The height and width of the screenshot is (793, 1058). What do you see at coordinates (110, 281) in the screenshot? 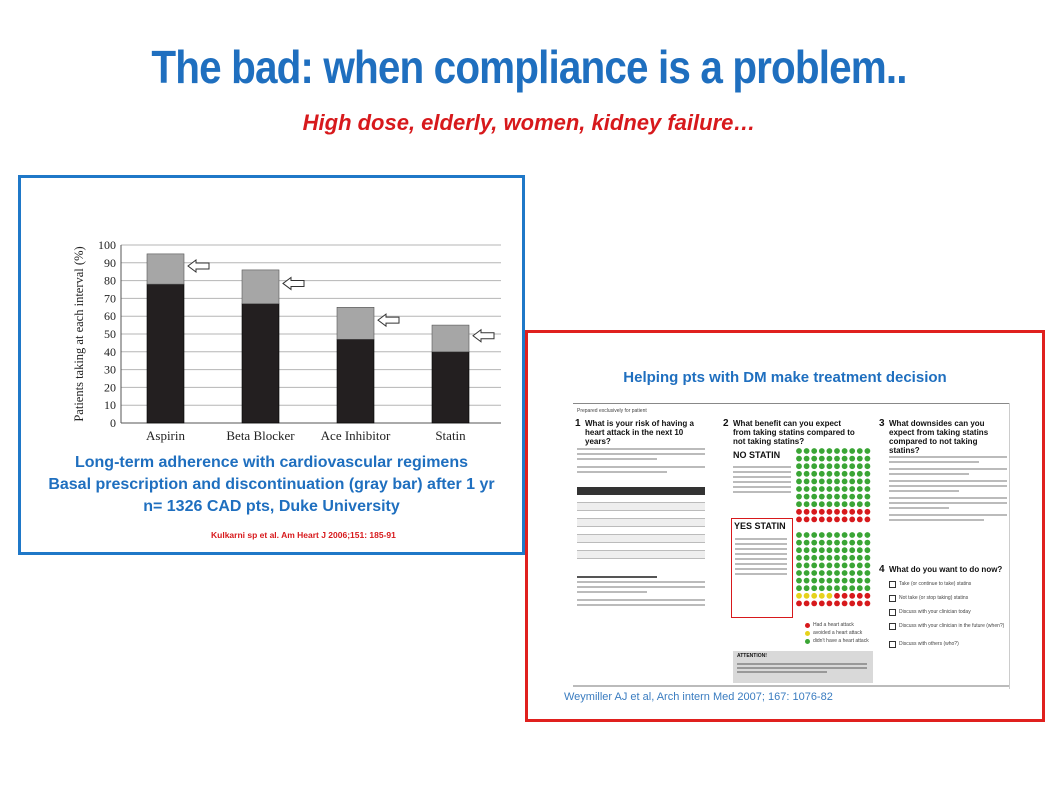
I see `y-tick-label: 80` at bounding box center [110, 281].